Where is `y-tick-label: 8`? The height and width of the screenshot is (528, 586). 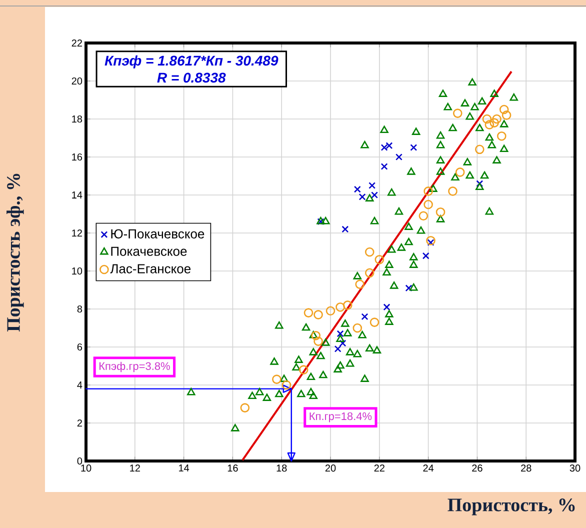 y-tick-label: 8 is located at coordinates (79, 309).